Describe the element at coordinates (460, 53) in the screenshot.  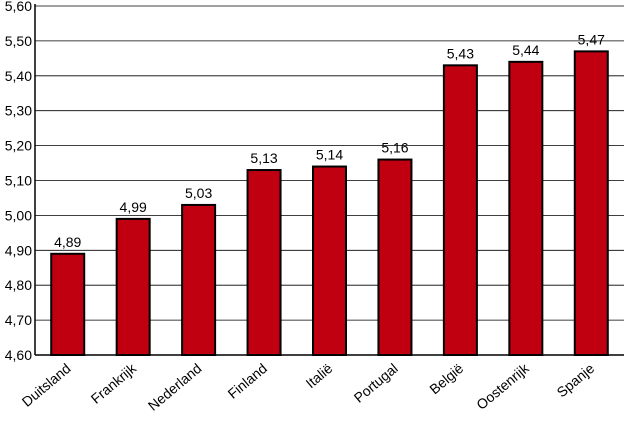
I see `data-label: 5,43` at that location.